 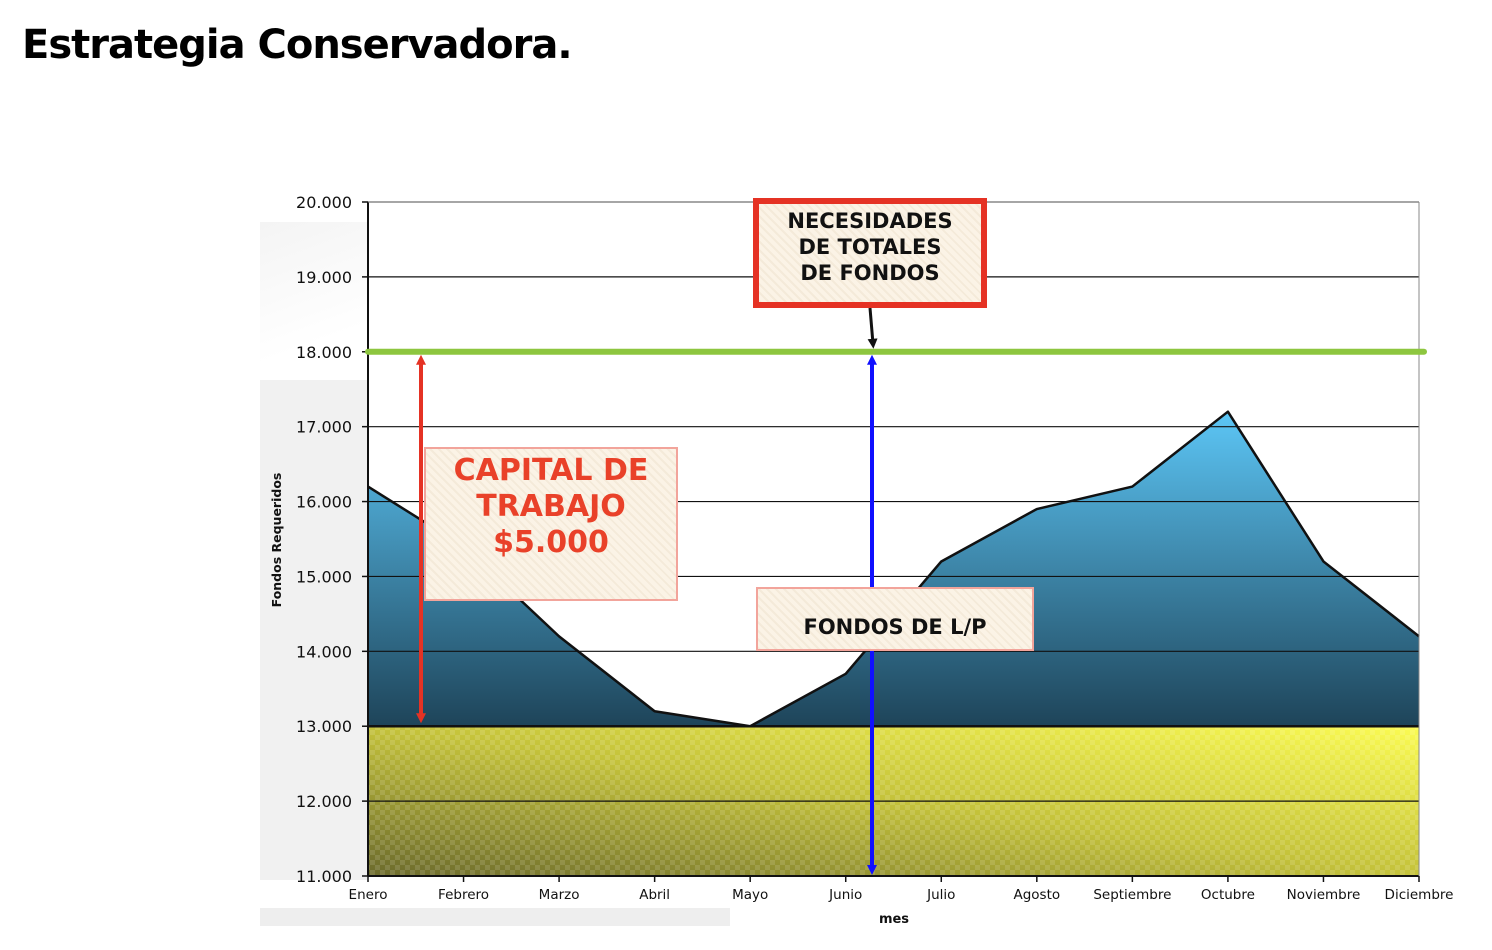 I want to click on y-tick-label: 17.000, so click(x=324, y=427).